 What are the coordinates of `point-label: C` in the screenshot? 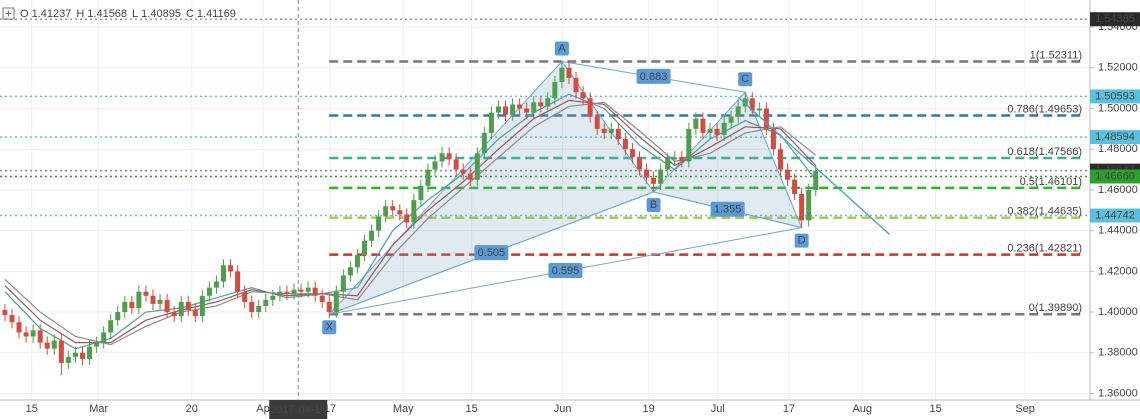 It's located at (745, 79).